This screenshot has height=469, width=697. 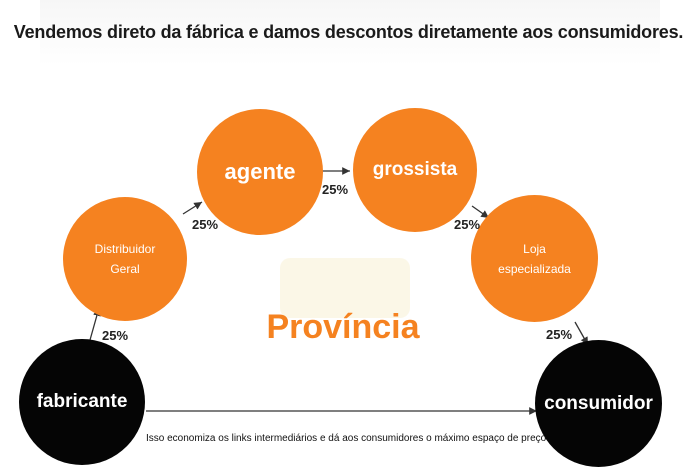 I want to click on node-grossista: grossista, so click(x=415, y=170).